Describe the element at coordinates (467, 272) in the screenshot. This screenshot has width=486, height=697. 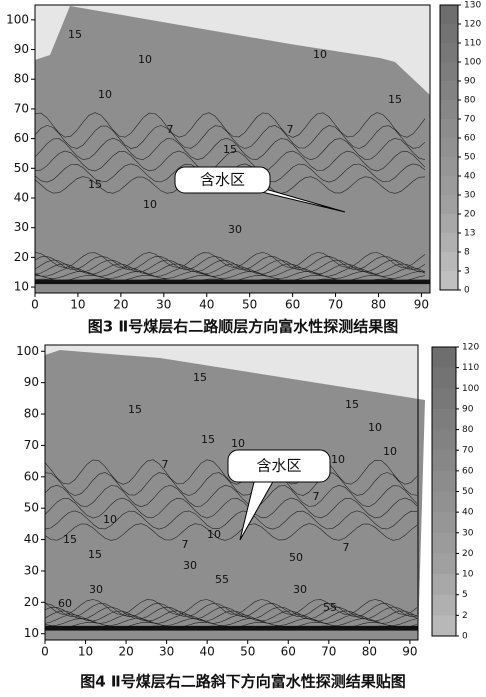
I see `colorbar-label: 3` at that location.